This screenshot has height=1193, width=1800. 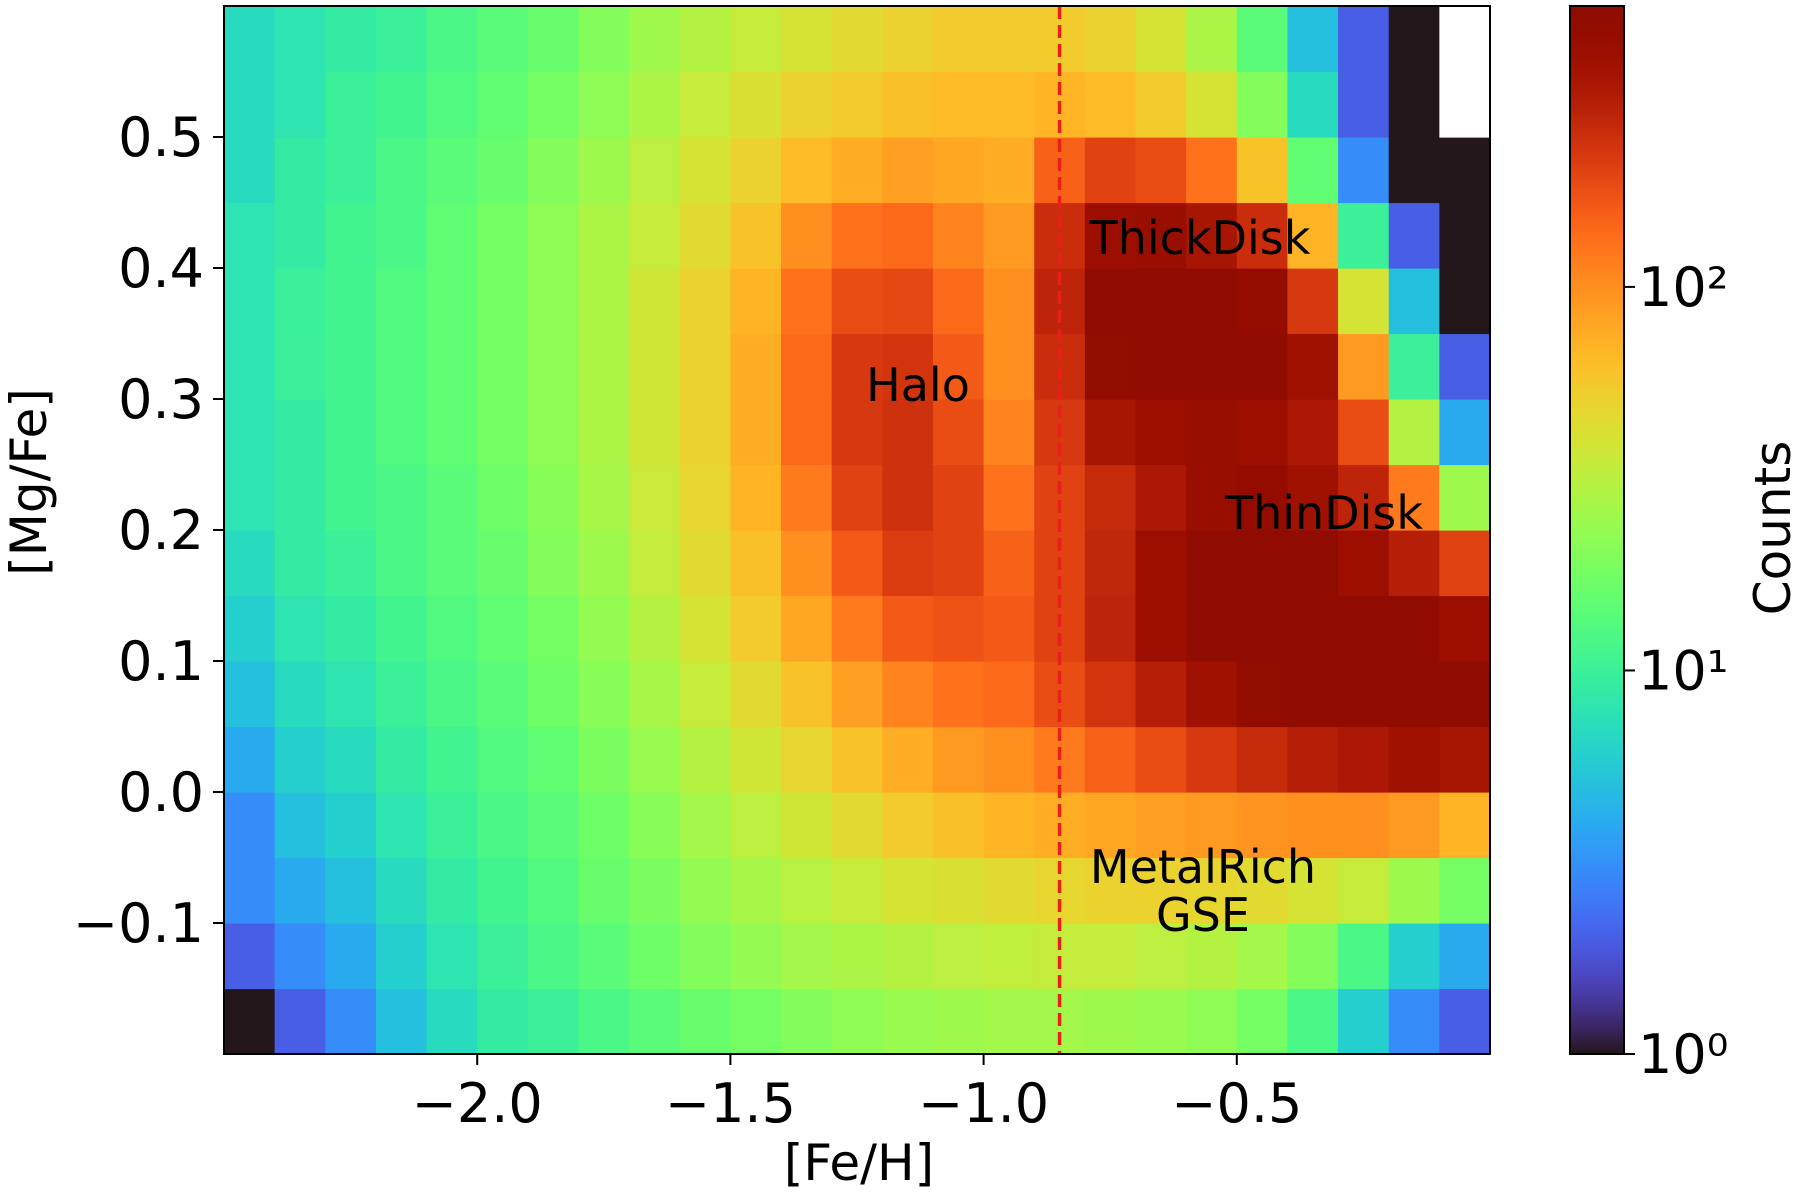 I want to click on colorbar-tick-label: 10¹, so click(x=1683, y=670).